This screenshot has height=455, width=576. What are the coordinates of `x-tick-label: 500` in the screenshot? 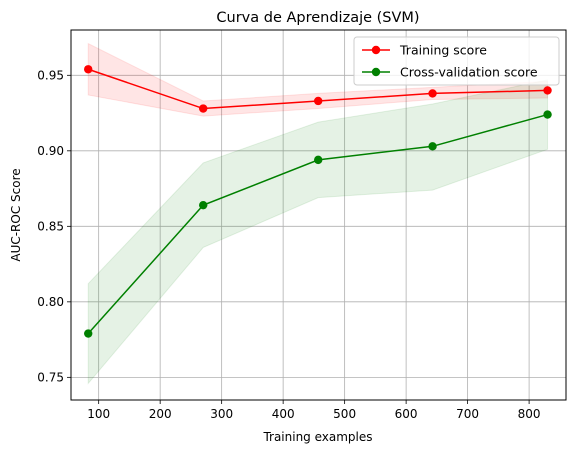 It's located at (344, 414).